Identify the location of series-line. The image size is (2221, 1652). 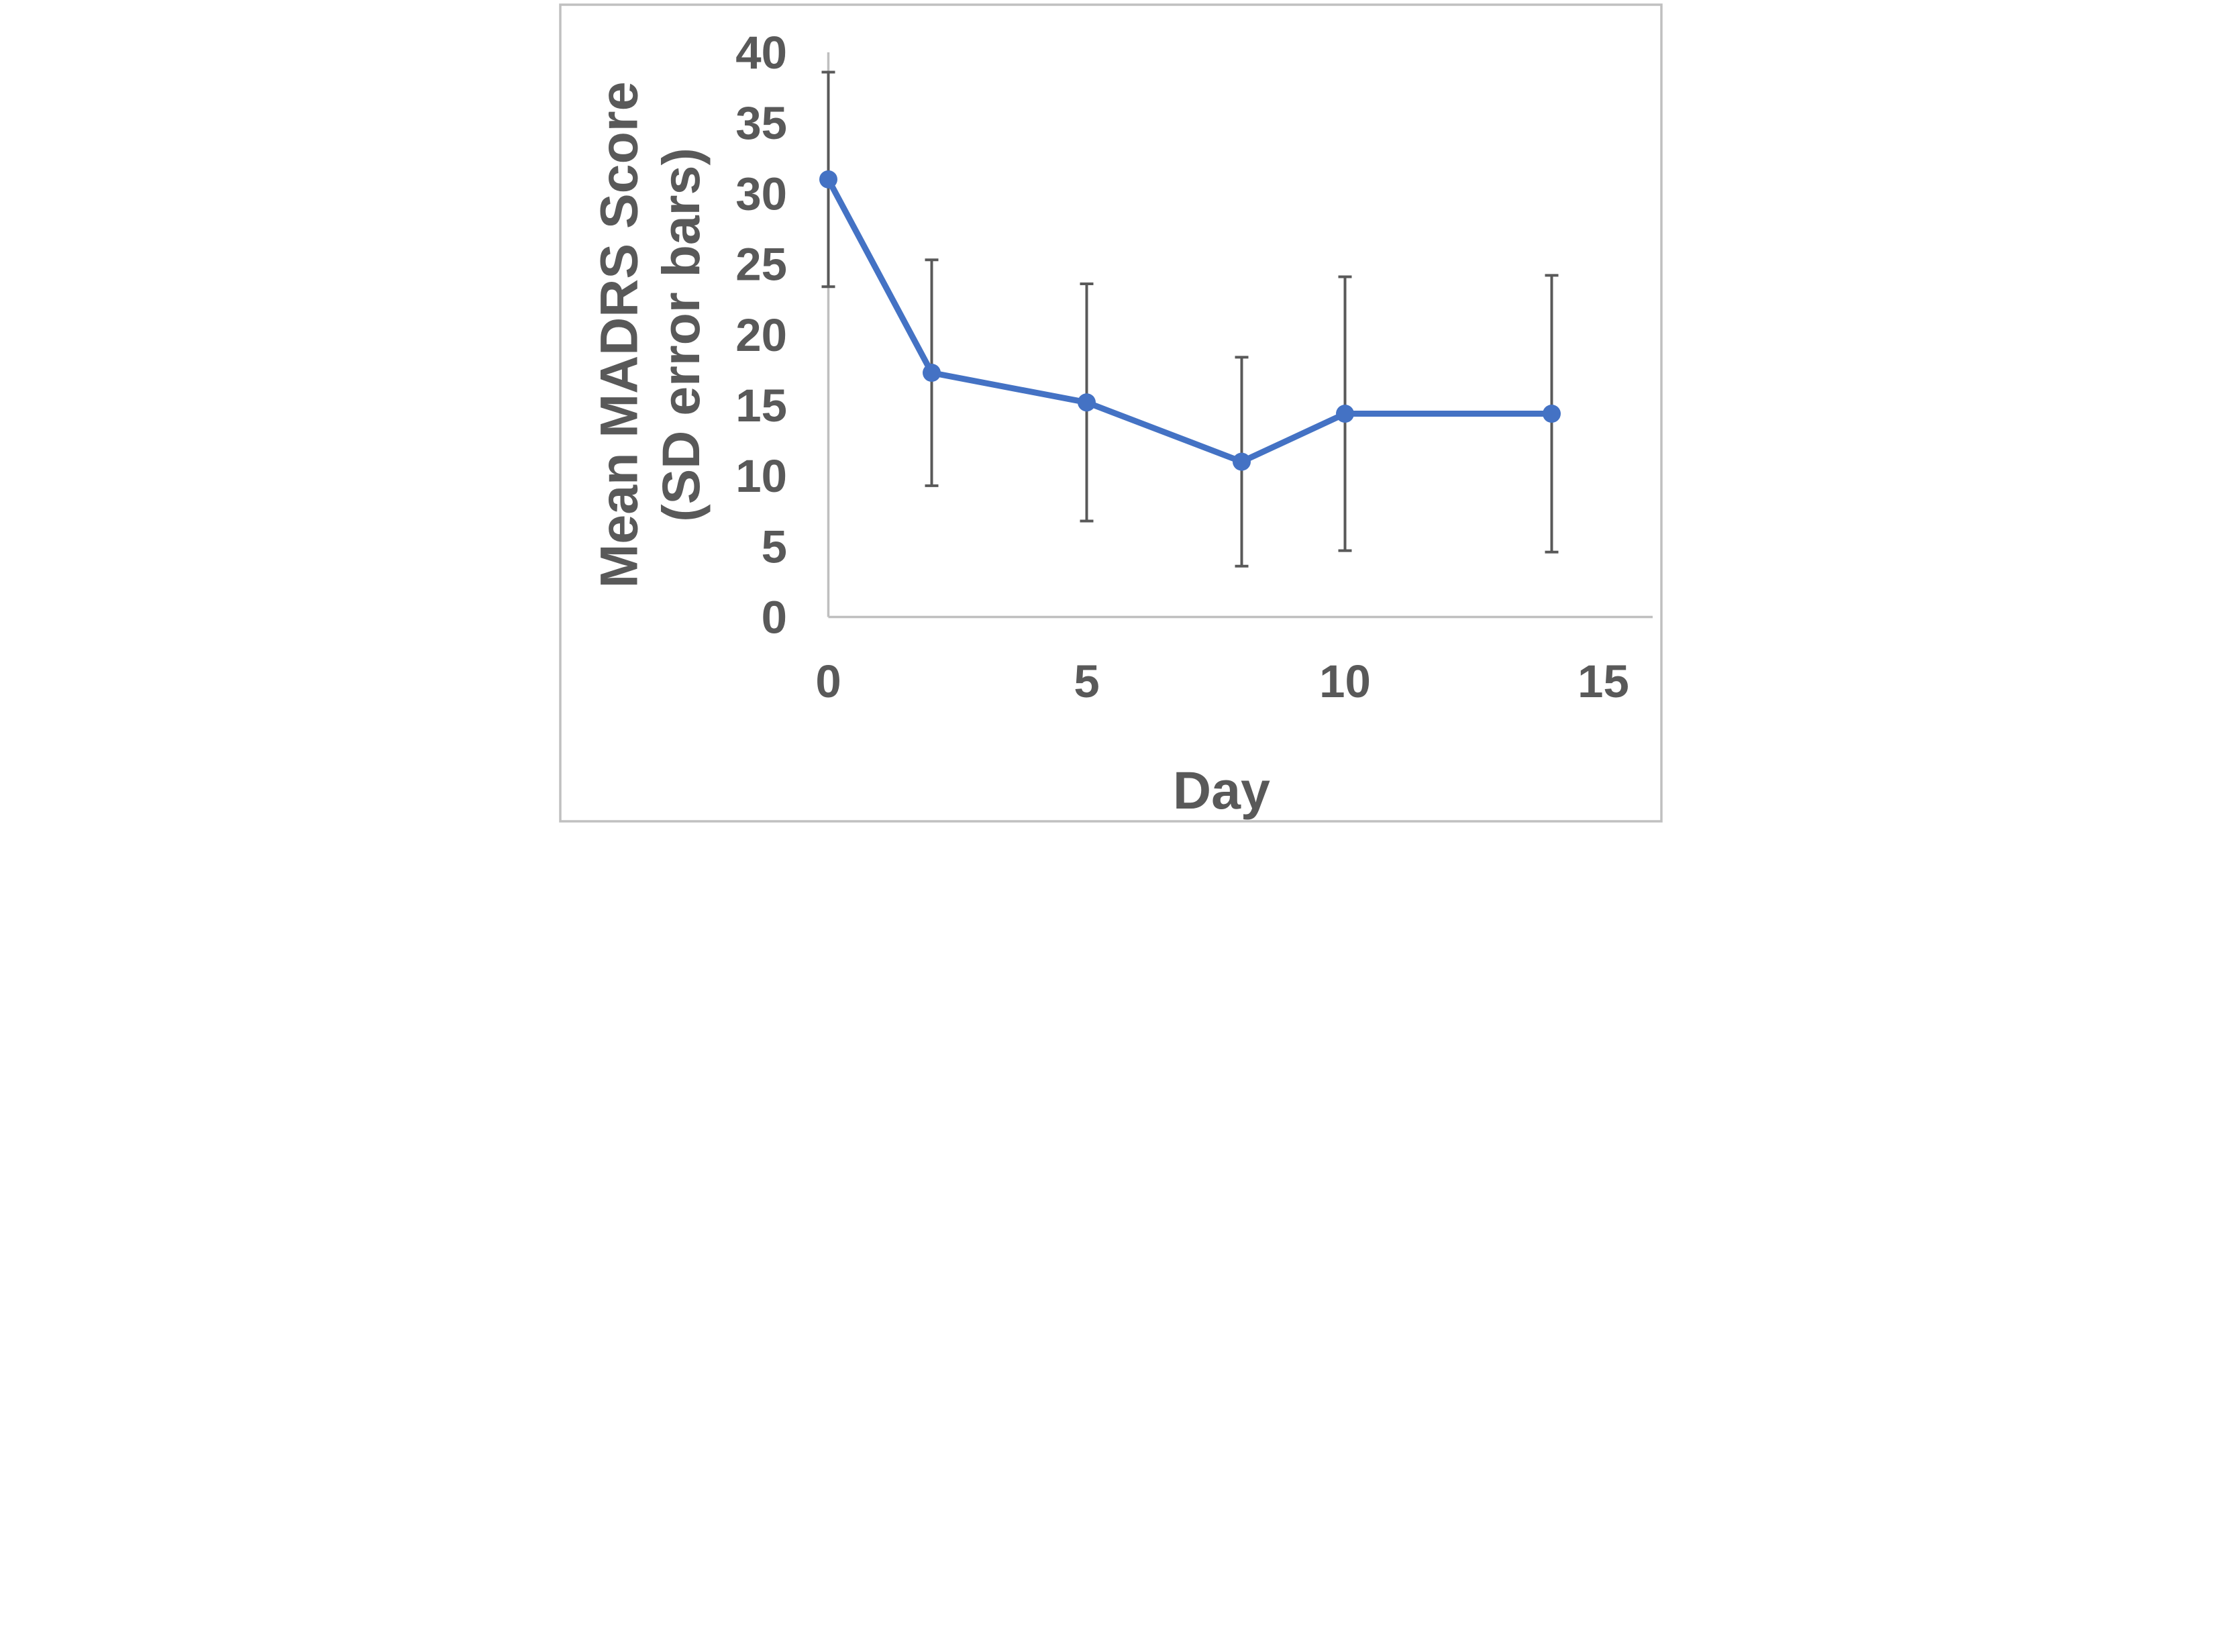
(1188, 321).